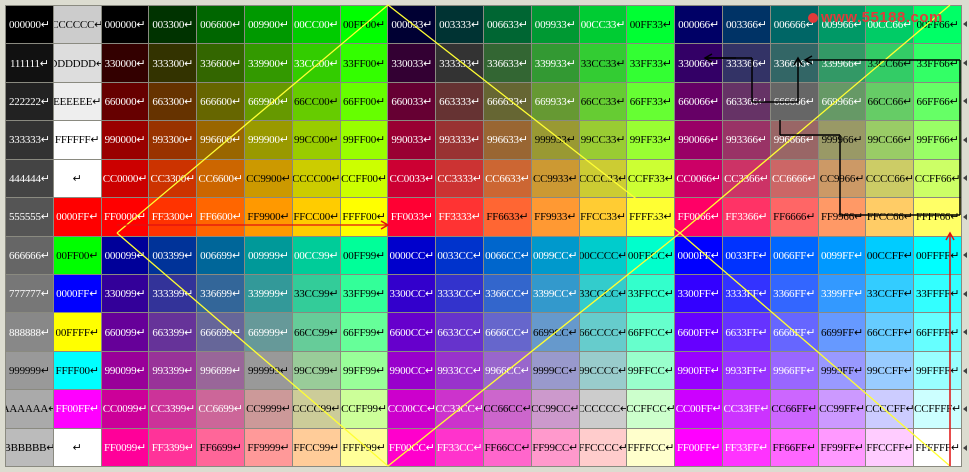 The image size is (969, 472). What do you see at coordinates (173, 447) in the screenshot?
I see `color-cell: FF3399↵` at bounding box center [173, 447].